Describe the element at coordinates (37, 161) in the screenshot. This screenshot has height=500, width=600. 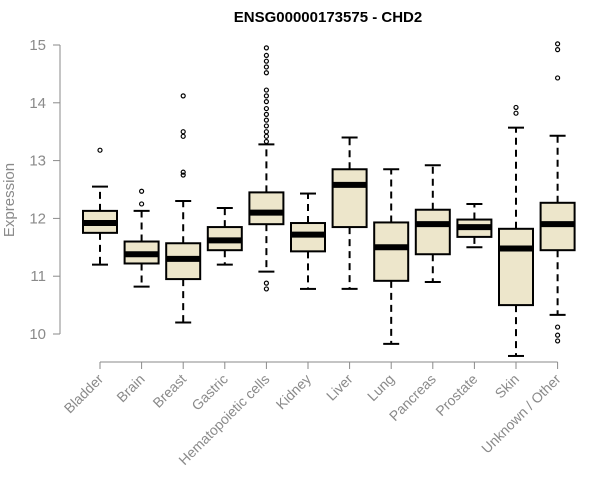
I see `y-tick-label: 13` at that location.